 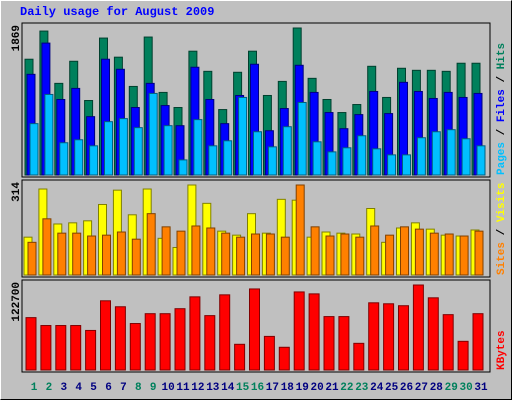 What do you see at coordinates (228, 388) in the screenshot?
I see `x-tick-label: 14` at bounding box center [228, 388].